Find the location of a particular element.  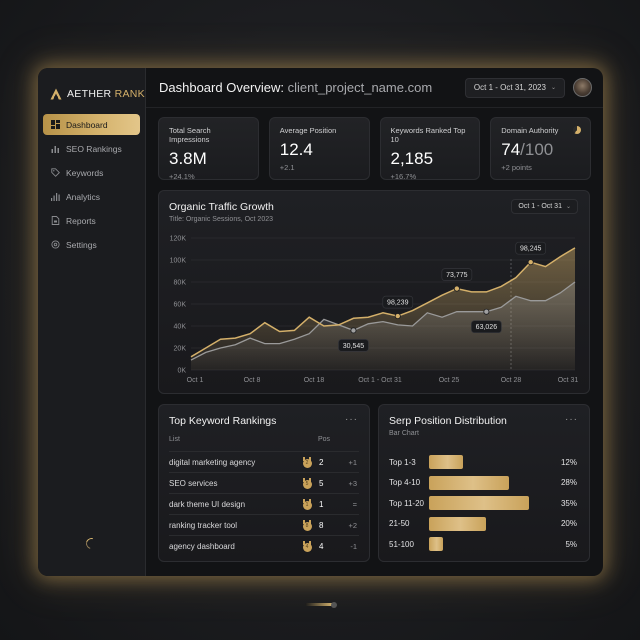

keyword-position: 2 is located at coordinates (321, 462).